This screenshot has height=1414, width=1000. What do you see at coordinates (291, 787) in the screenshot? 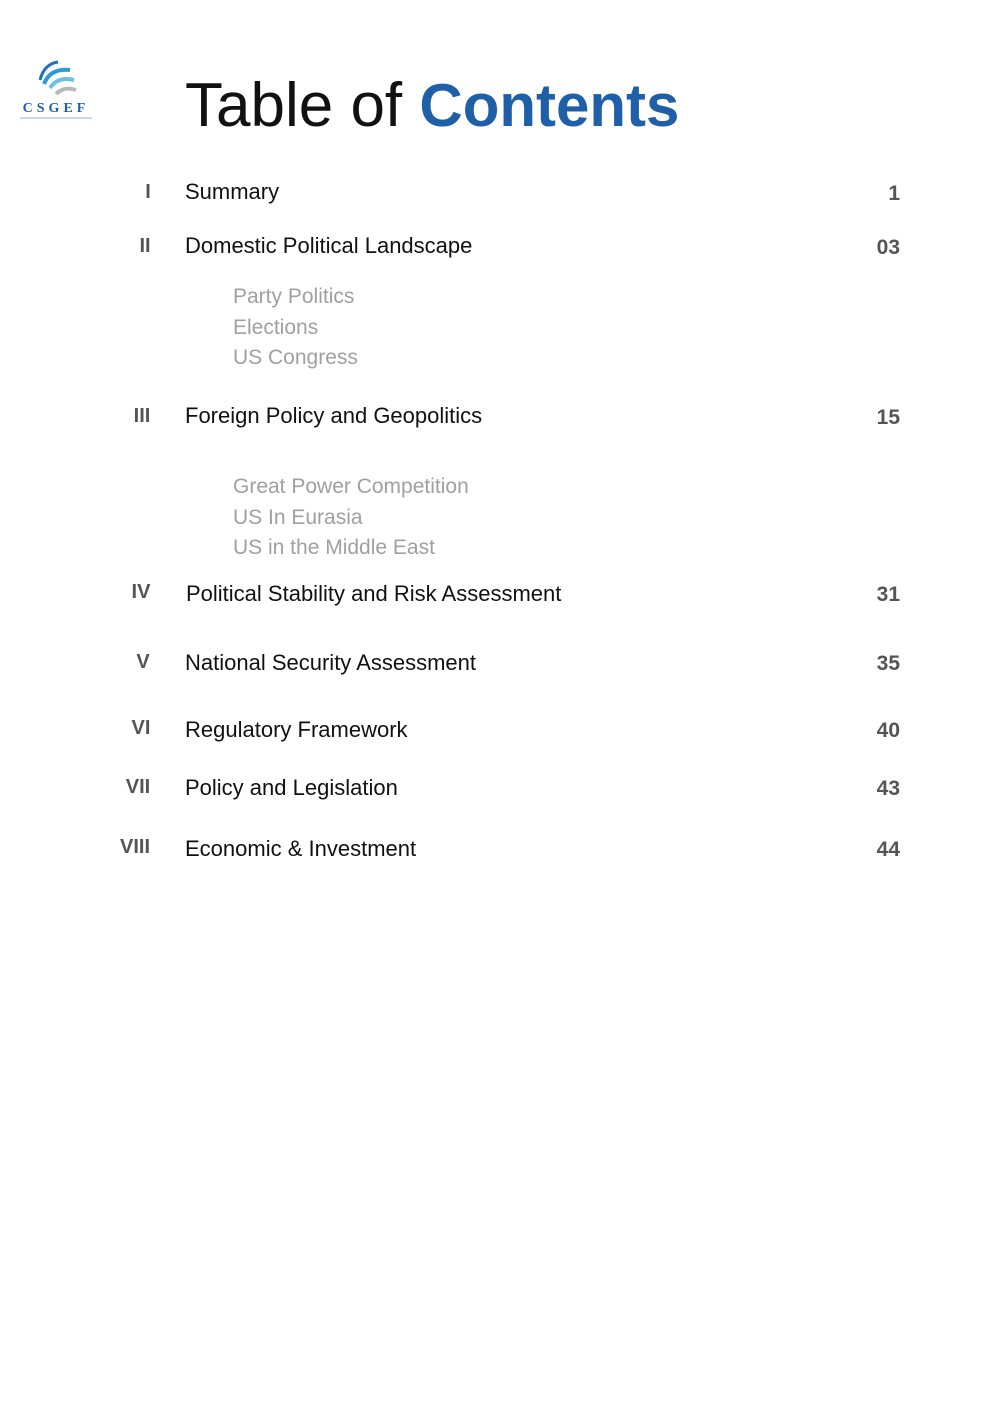
I see `entry-title: Policy and Legislation` at bounding box center [291, 787].